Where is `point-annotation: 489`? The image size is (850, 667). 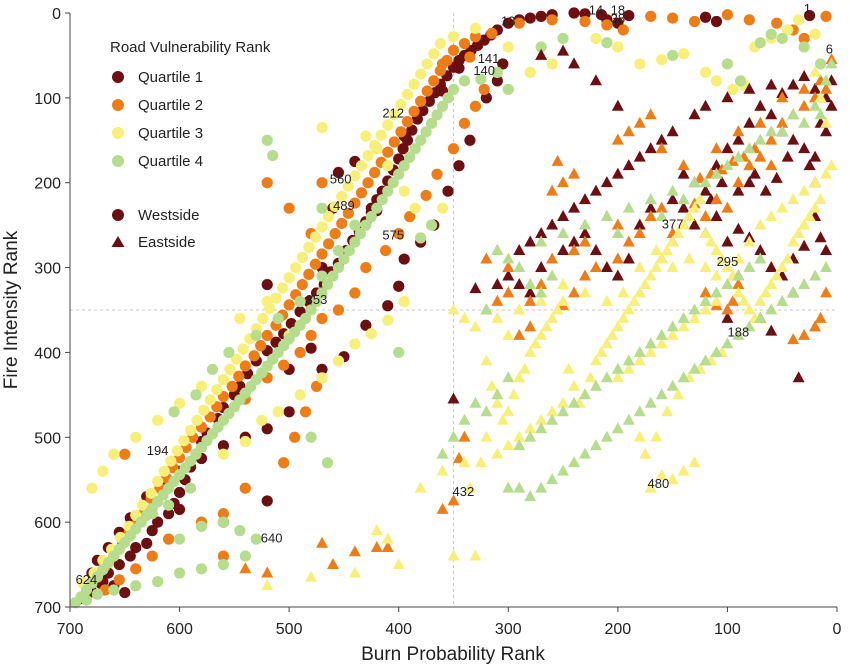 point-annotation: 489 is located at coordinates (344, 205).